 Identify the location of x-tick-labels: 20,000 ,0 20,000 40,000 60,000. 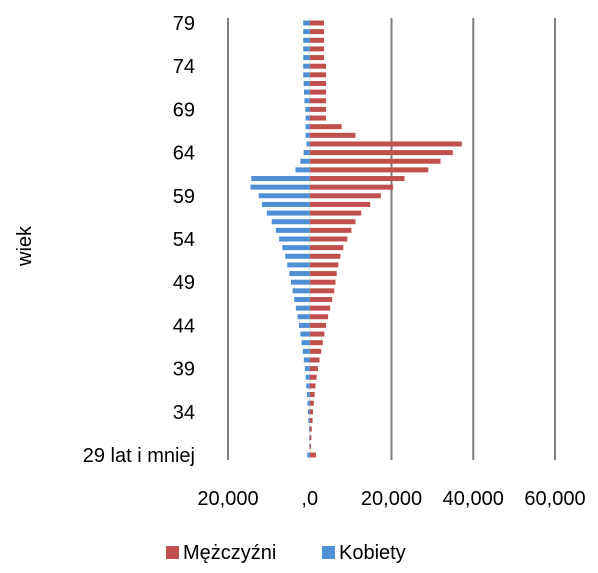
(391, 499).